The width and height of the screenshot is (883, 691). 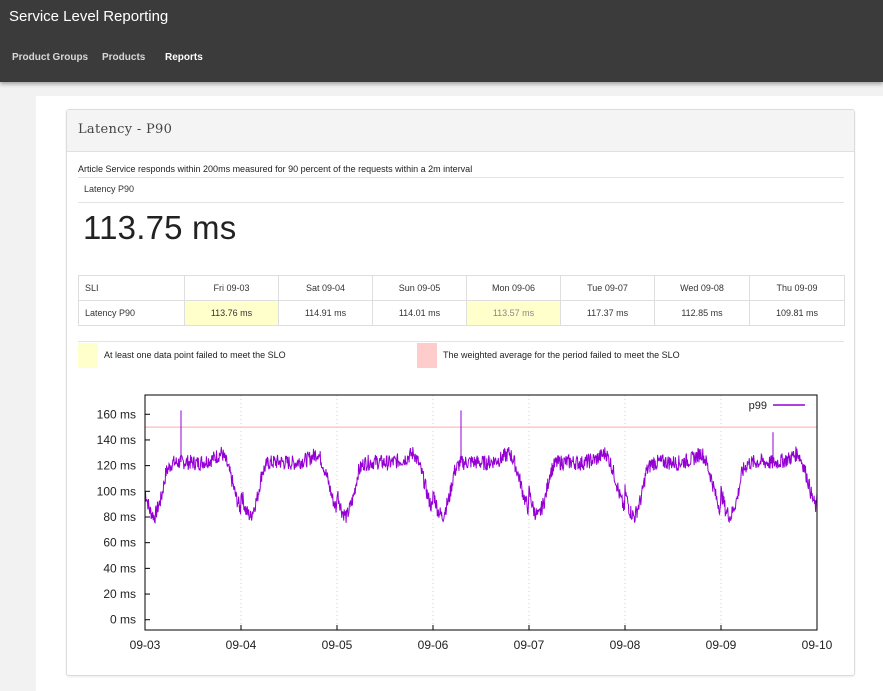 What do you see at coordinates (145, 645) in the screenshot?
I see `x-tick-label: 09-03` at bounding box center [145, 645].